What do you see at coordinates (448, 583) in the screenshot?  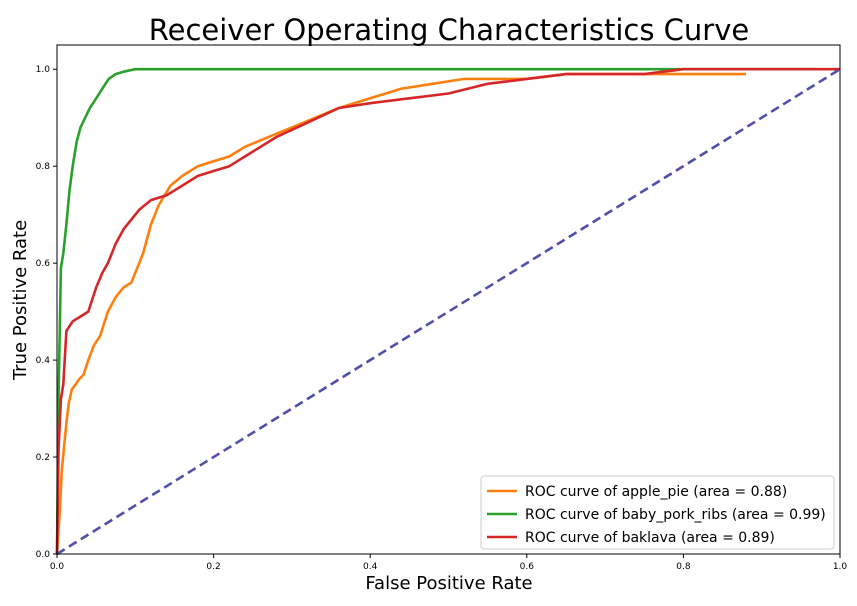 I see `x-axis-label: False Positive Rate` at bounding box center [448, 583].